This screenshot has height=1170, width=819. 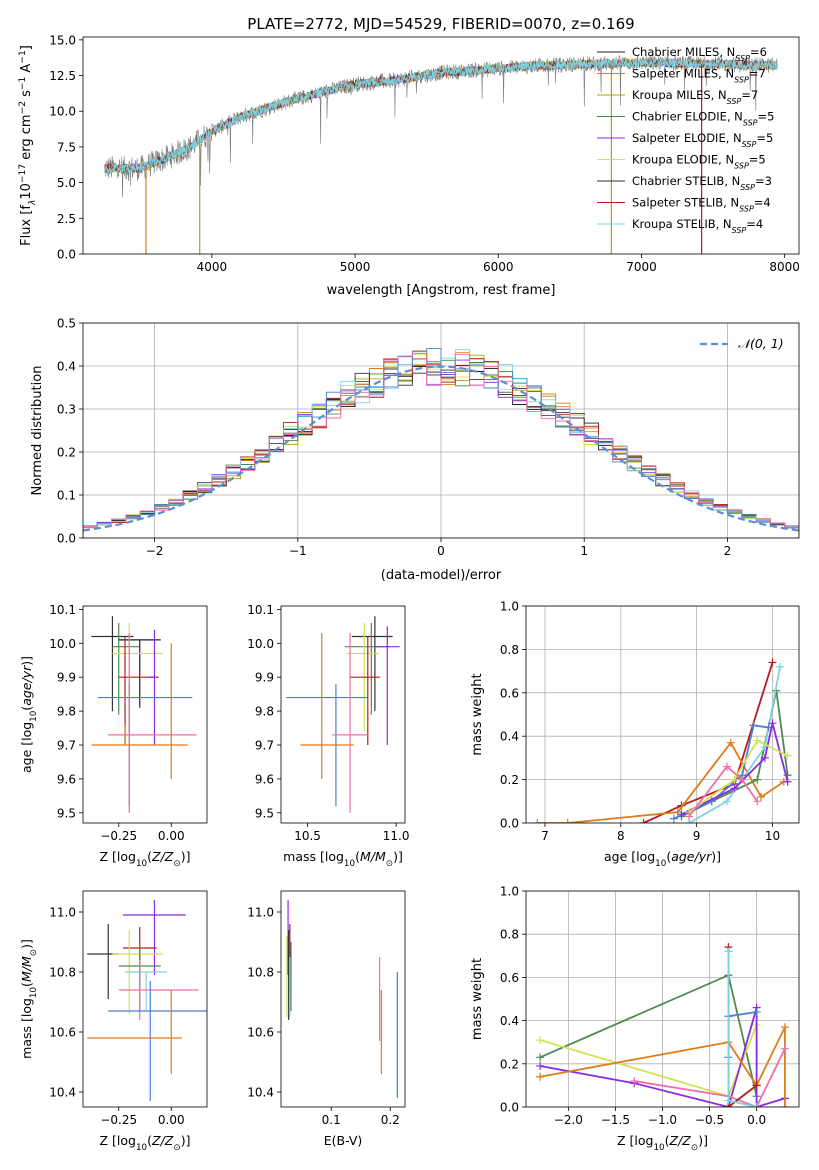 I want to click on x-tick-label: 11.0, so click(x=396, y=836).